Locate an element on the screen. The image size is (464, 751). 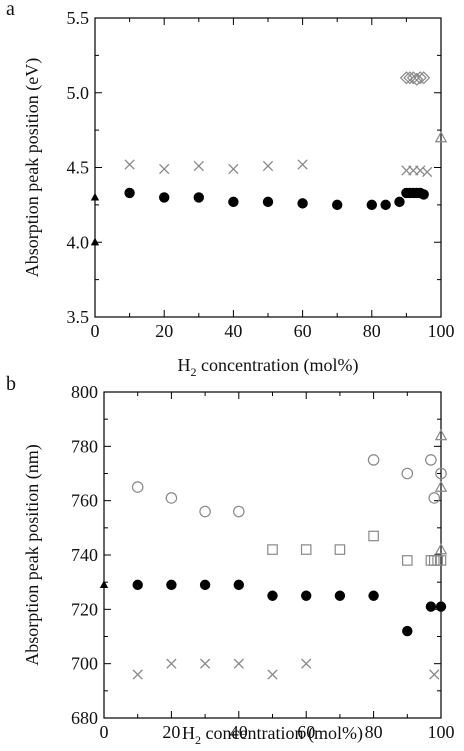
y-tick-label: 780 is located at coordinates (84, 446).